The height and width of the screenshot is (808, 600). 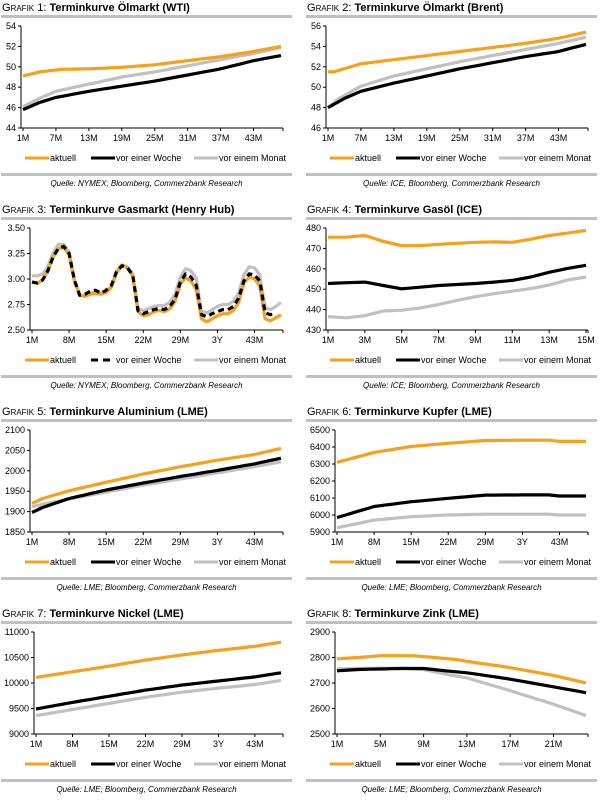 I want to click on y-tick-label: 430, so click(x=313, y=330).